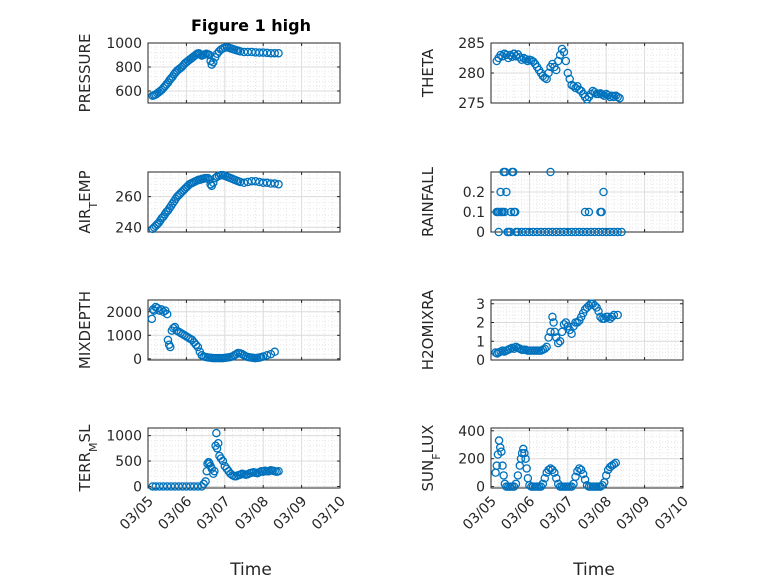 The width and height of the screenshot is (778, 583). What do you see at coordinates (428, 201) in the screenshot?
I see `y-axis-label-rainfall: RAINFALL` at bounding box center [428, 201].